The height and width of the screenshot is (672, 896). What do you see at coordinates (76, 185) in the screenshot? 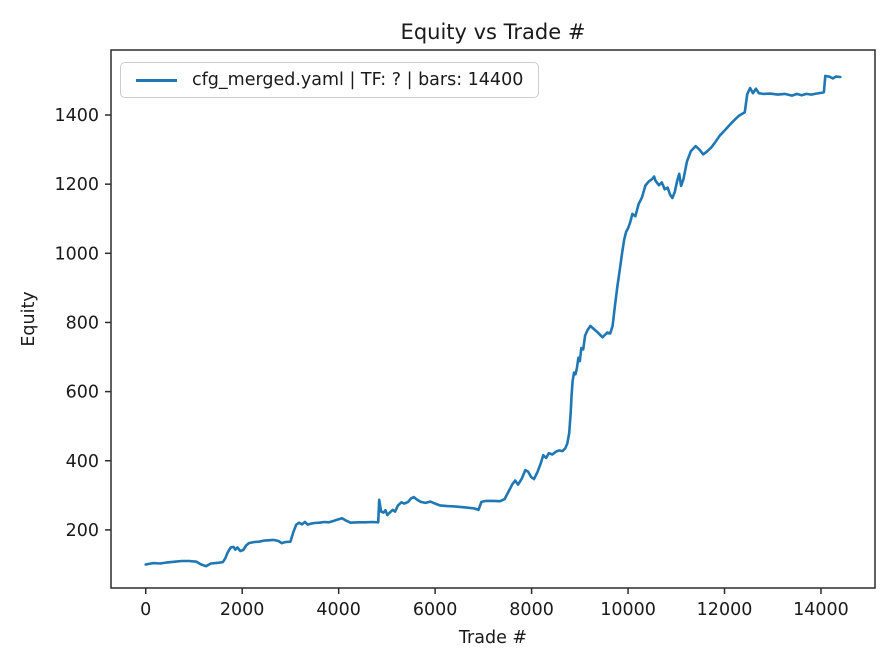
I see `y-tick-label: 1200` at bounding box center [76, 185].